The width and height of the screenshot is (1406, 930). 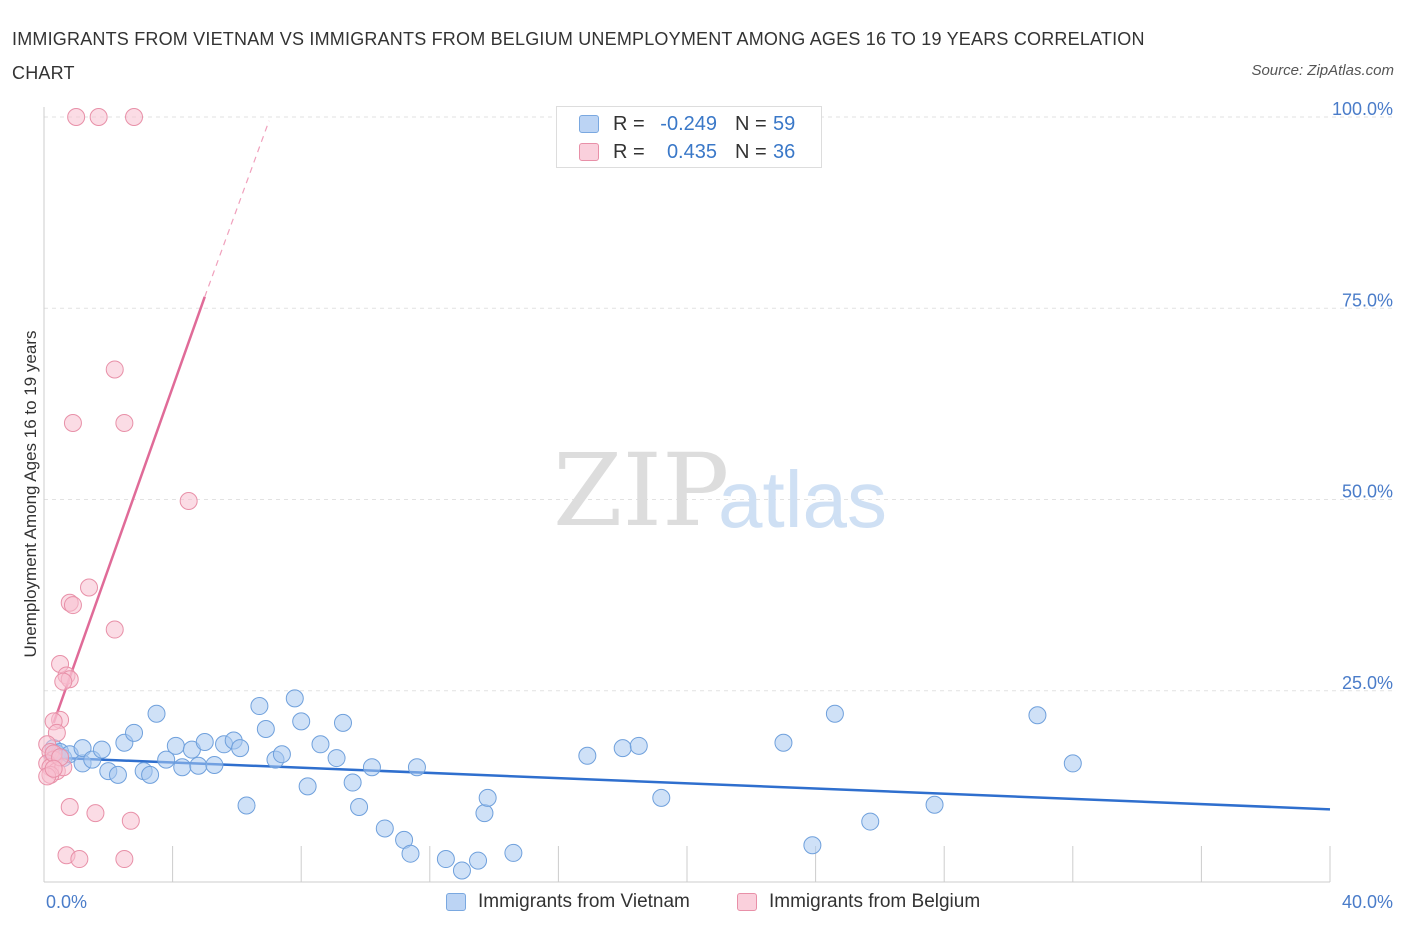 I want to click on watermark-zip: ZIP, so click(x=641, y=490).